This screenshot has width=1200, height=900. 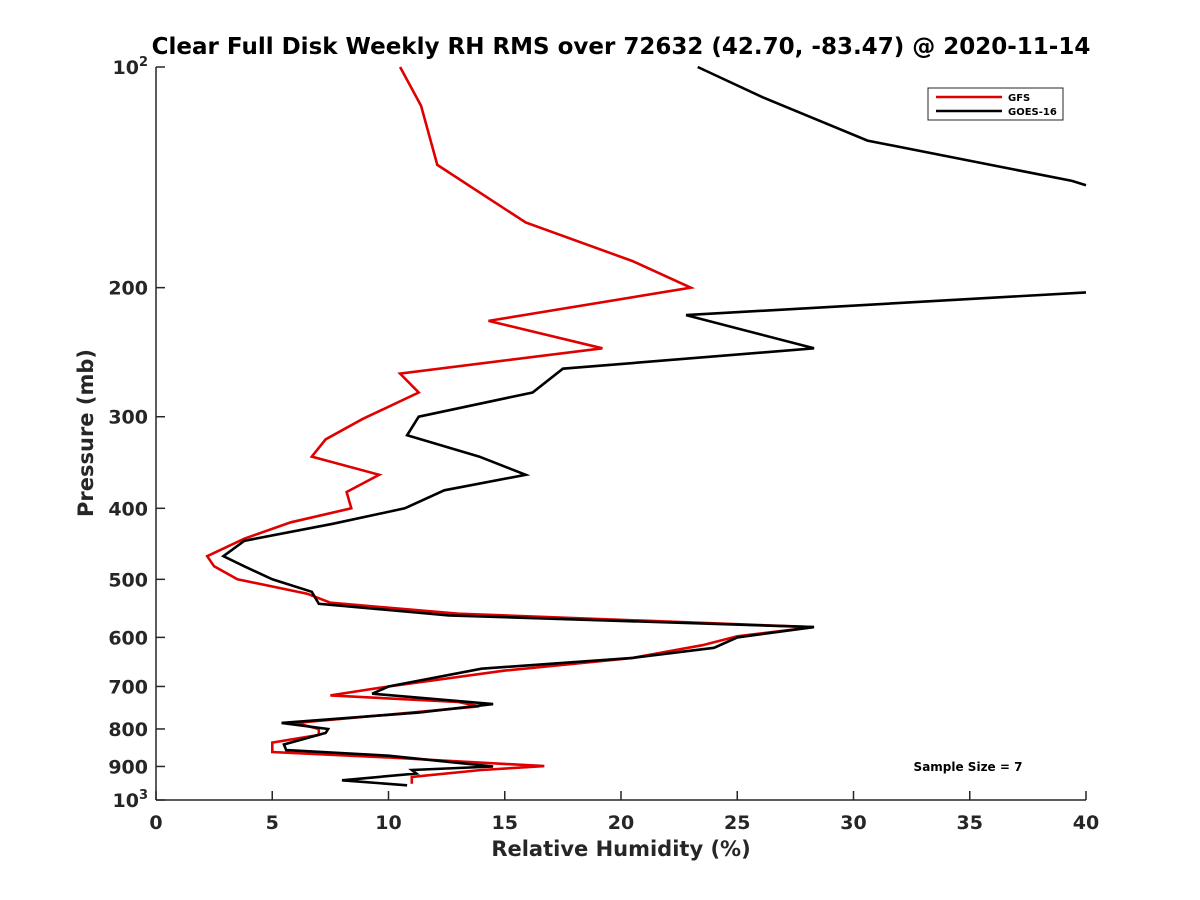 I want to click on y-axis-label: Pressure (mb), so click(x=86, y=433).